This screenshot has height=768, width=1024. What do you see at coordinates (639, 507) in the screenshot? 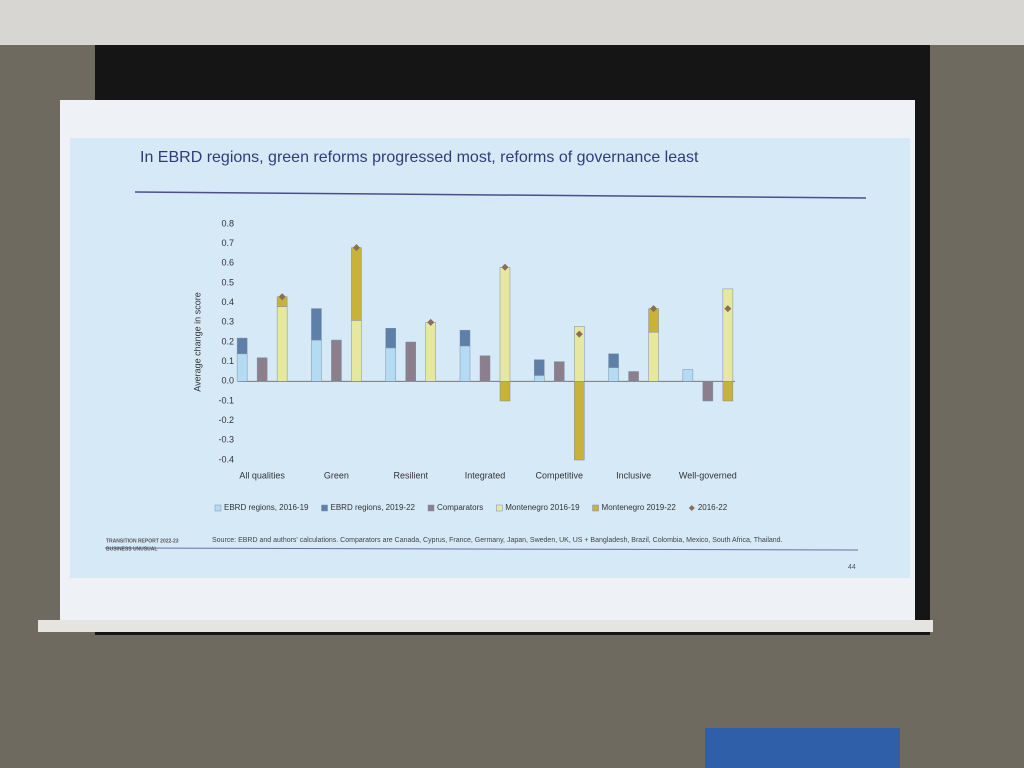
I see `legend-label: Montenegro 2019-22` at bounding box center [639, 507].